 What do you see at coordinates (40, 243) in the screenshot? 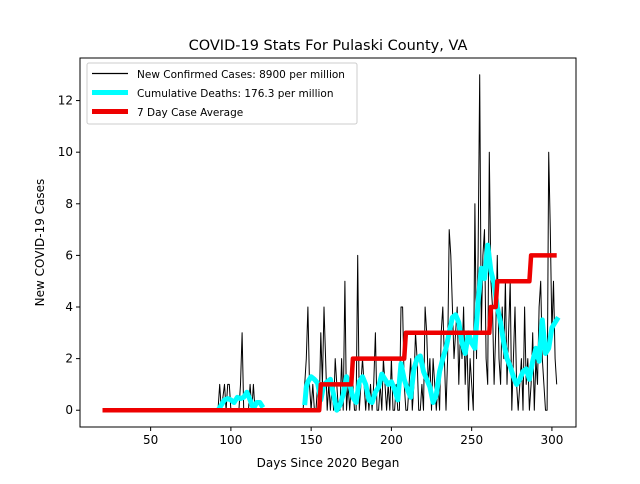
I see `y-axis-label: New COVID-19 Cases` at bounding box center [40, 243].